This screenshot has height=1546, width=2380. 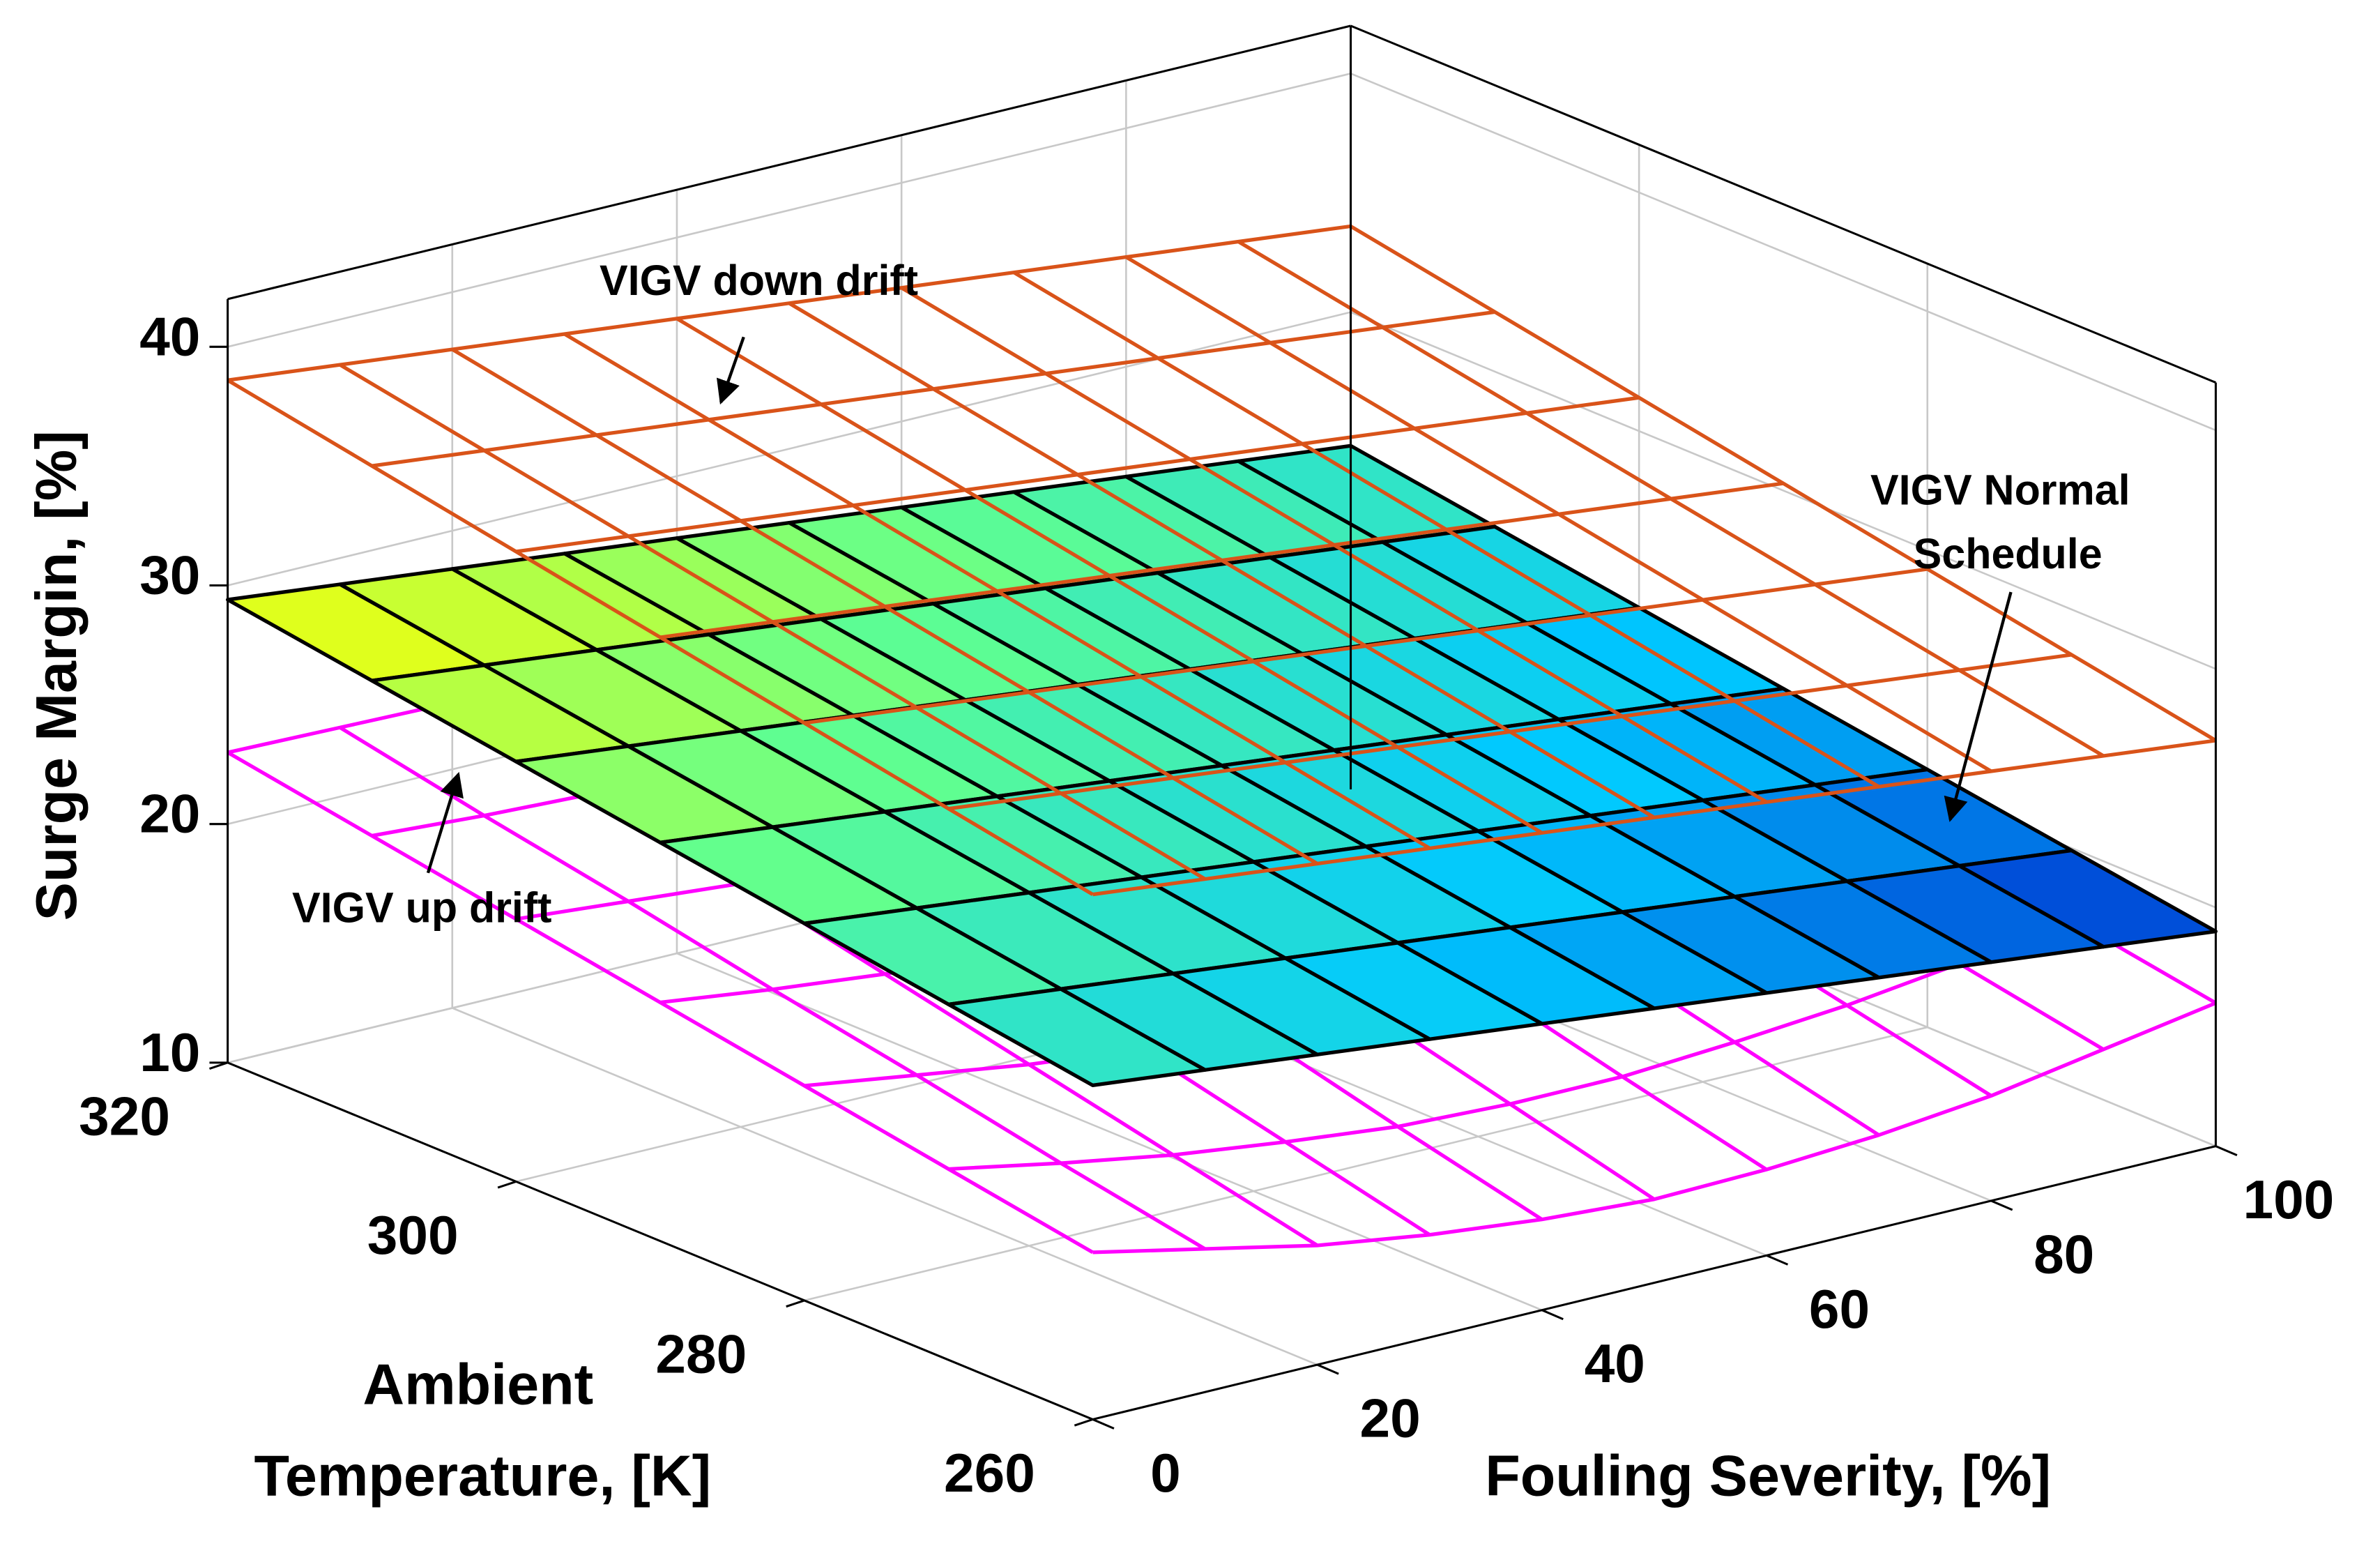 What do you see at coordinates (759, 280) in the screenshot?
I see `annotation: VIGV down drift` at bounding box center [759, 280].